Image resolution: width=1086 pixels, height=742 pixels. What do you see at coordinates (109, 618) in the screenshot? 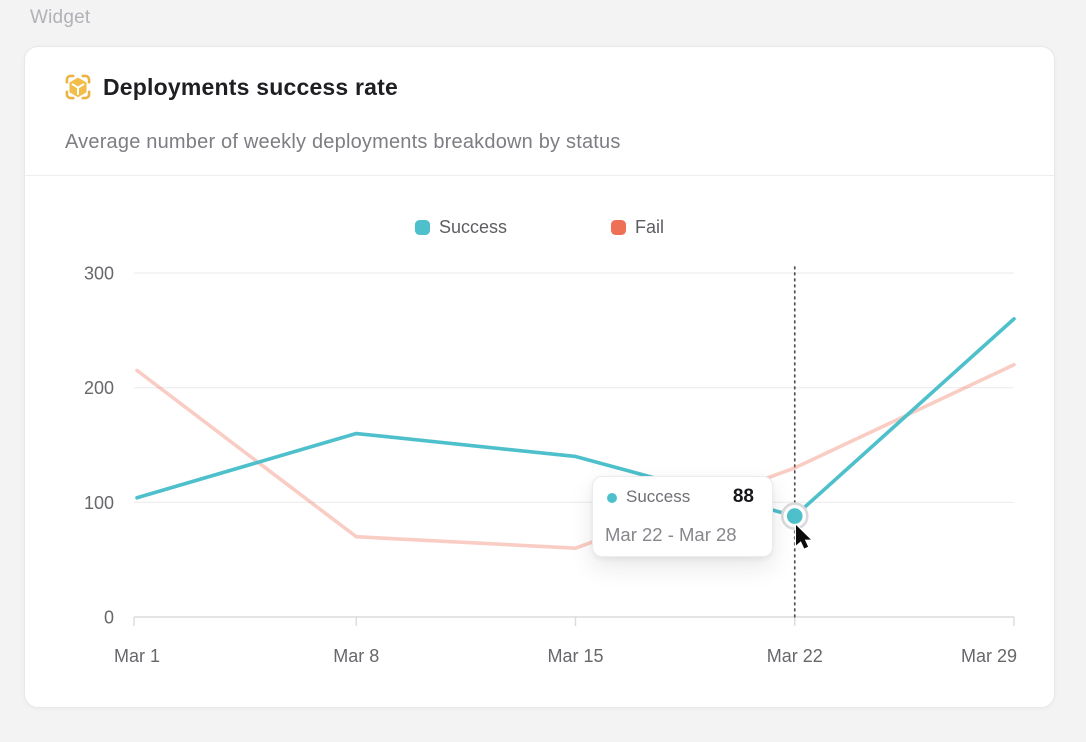
I see `y-axis-label: 0` at bounding box center [109, 618].